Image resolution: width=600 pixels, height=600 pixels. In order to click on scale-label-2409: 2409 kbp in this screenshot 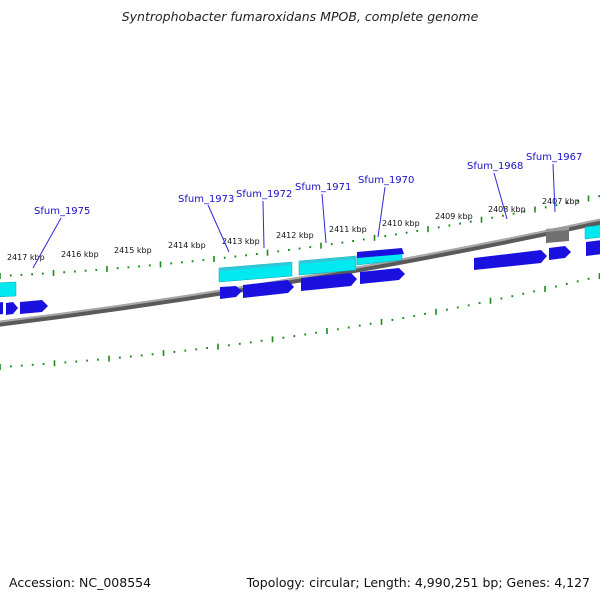, I will do `click(454, 216)`.